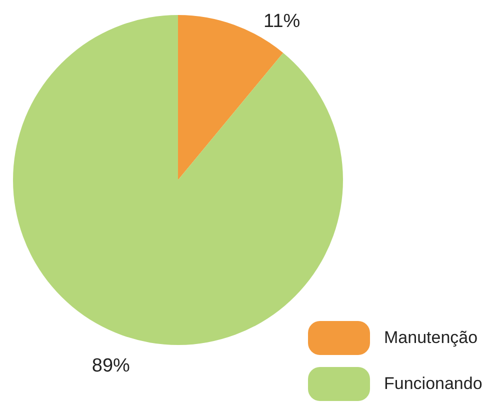  Describe the element at coordinates (282, 21) in the screenshot. I see `data-label: 11%` at that location.